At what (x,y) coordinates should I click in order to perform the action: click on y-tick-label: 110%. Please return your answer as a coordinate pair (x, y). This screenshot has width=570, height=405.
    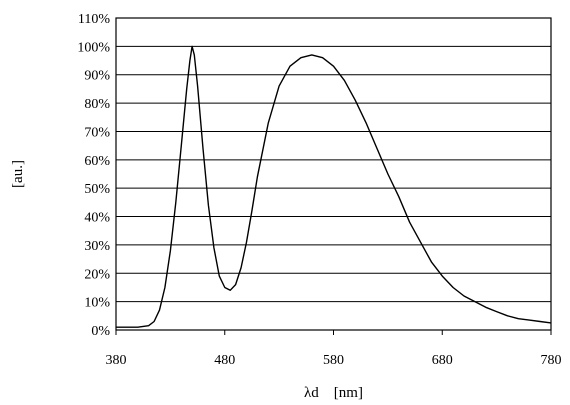
    Looking at the image, I should click on (94, 19).